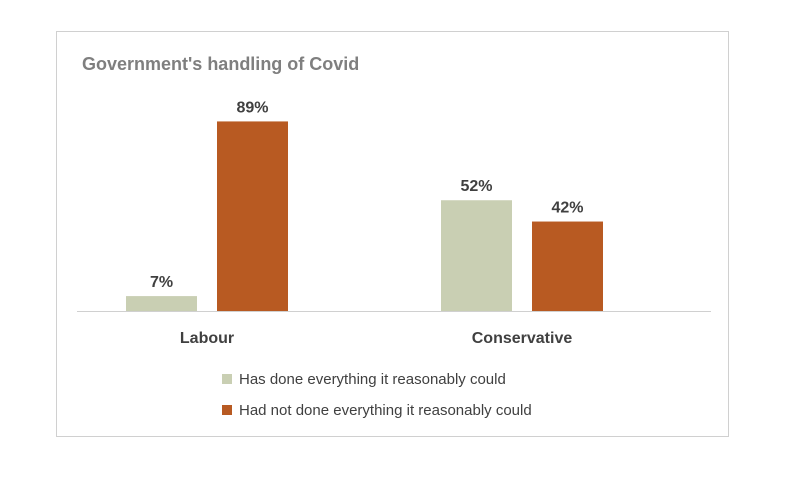  I want to click on data-label-labour-series-2: 89%, so click(252, 107).